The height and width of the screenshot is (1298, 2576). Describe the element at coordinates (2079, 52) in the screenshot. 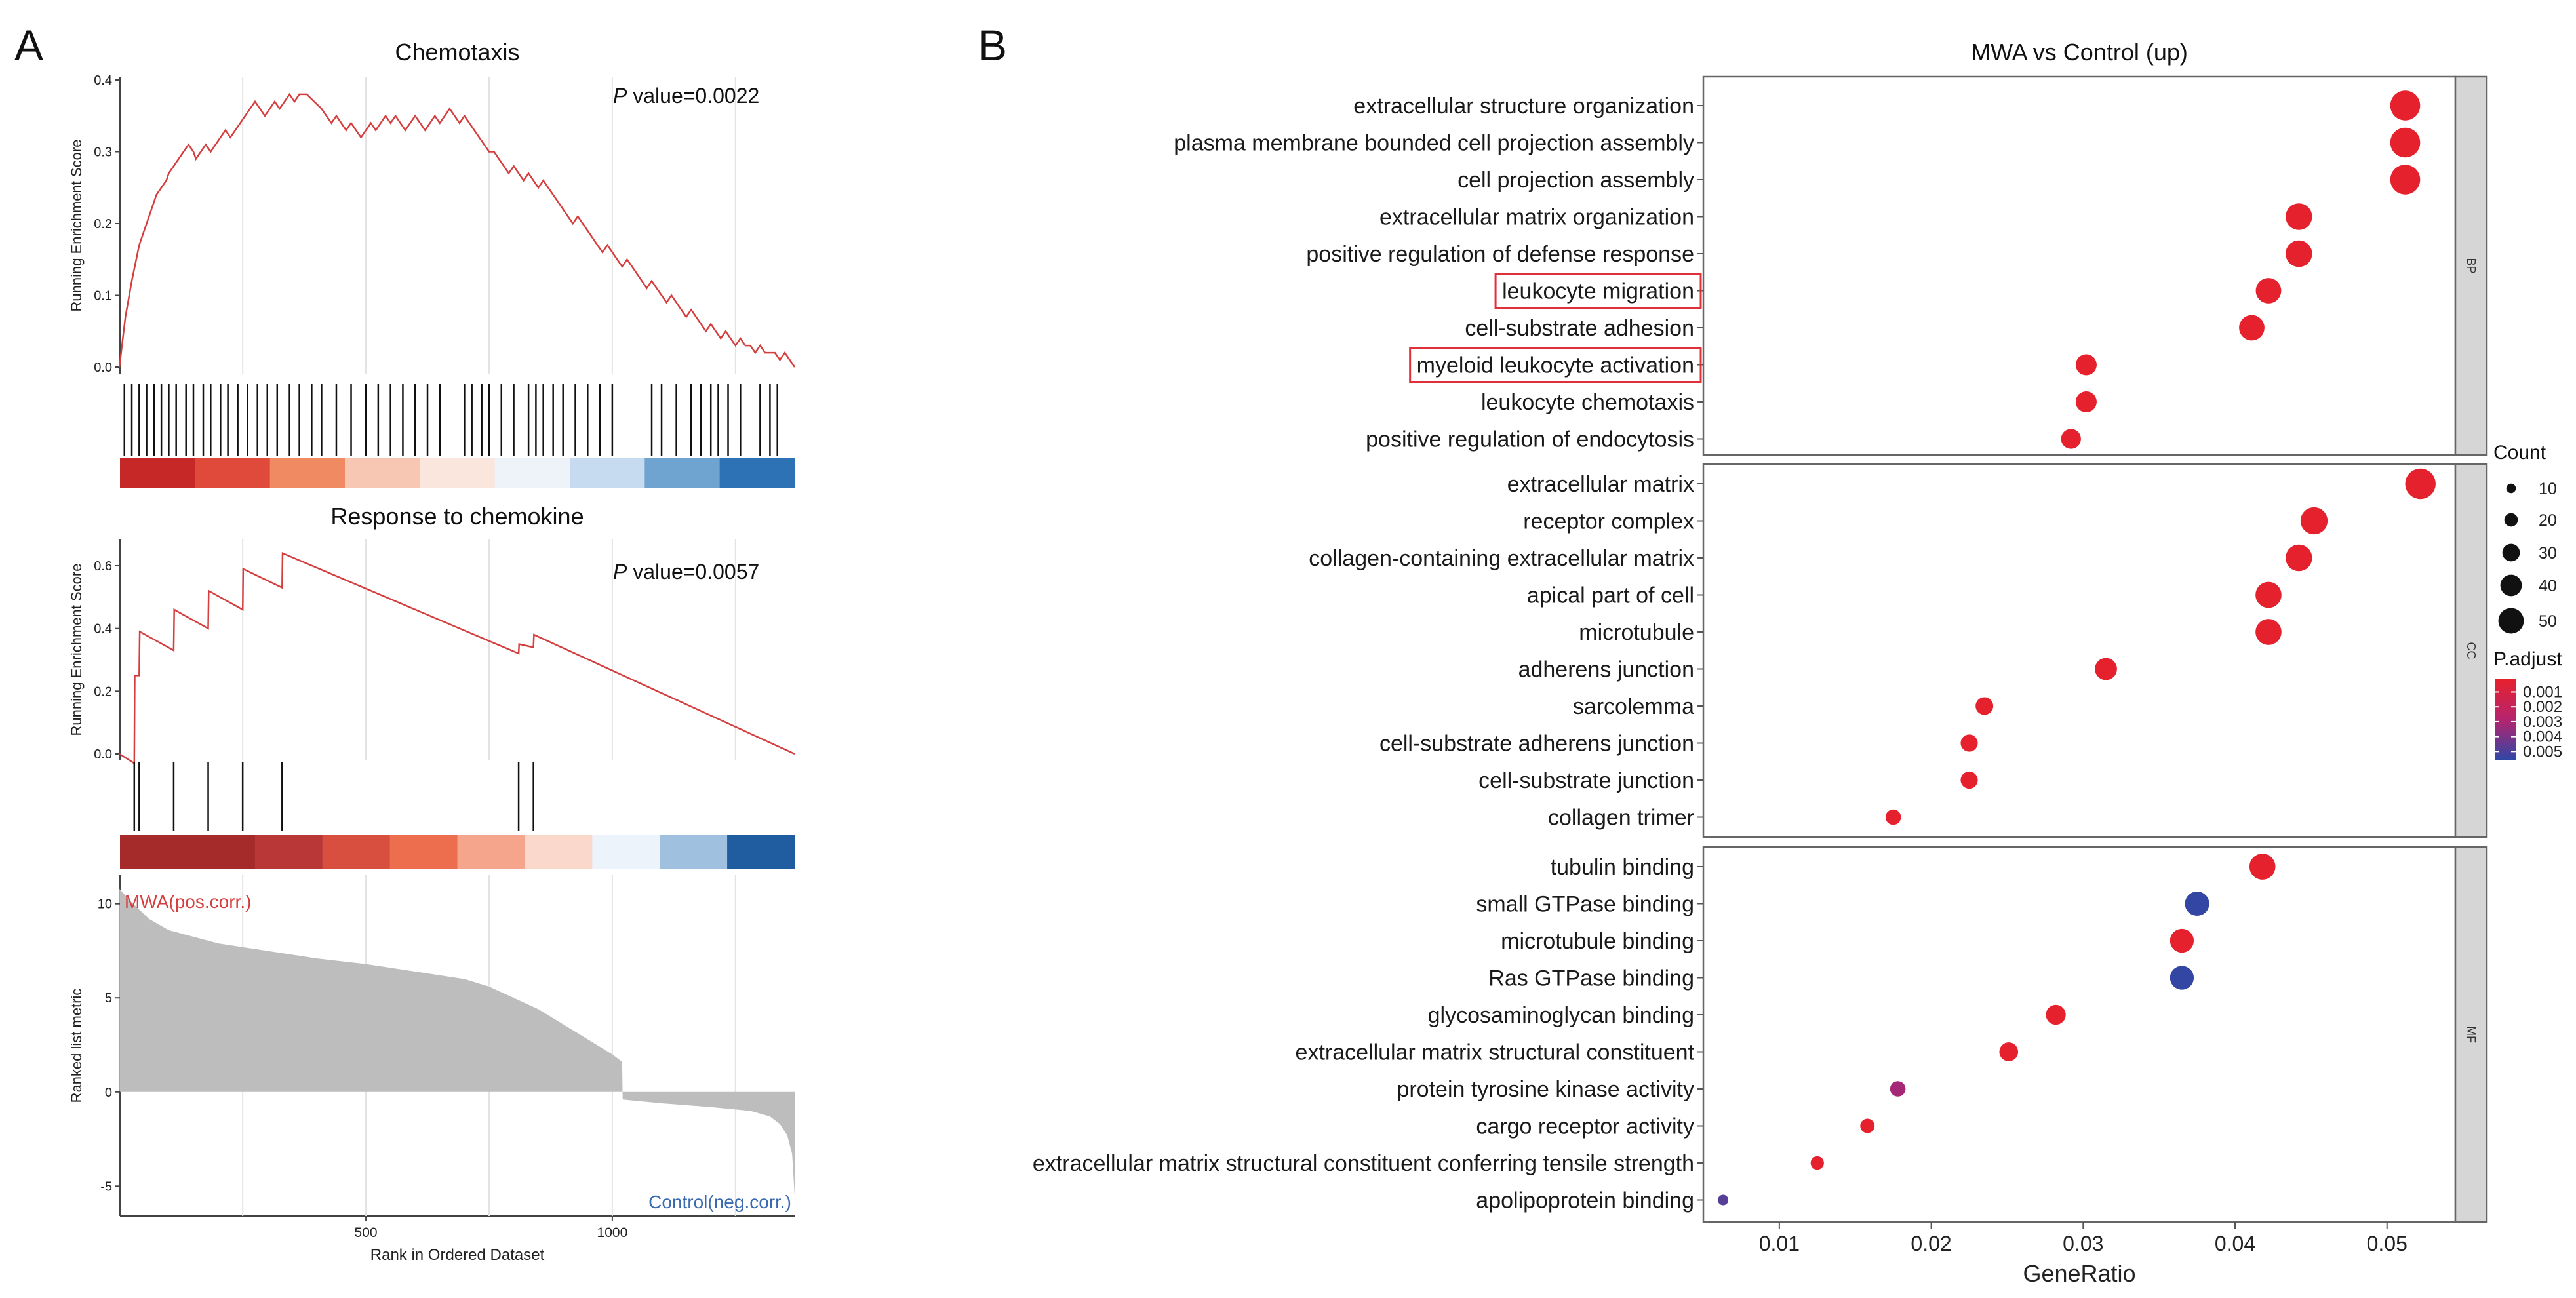

I see `dotplot-title: MWA vs Control (up)` at that location.